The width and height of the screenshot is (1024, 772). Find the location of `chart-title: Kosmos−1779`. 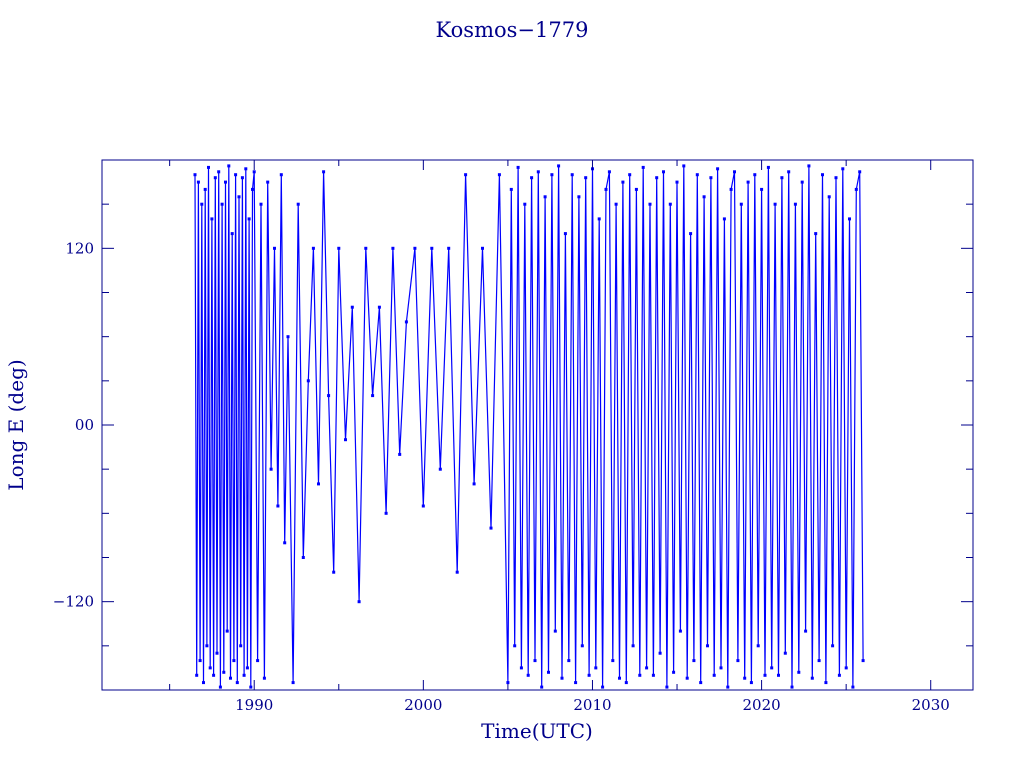

chart-title: Kosmos−1779 is located at coordinates (512, 30).